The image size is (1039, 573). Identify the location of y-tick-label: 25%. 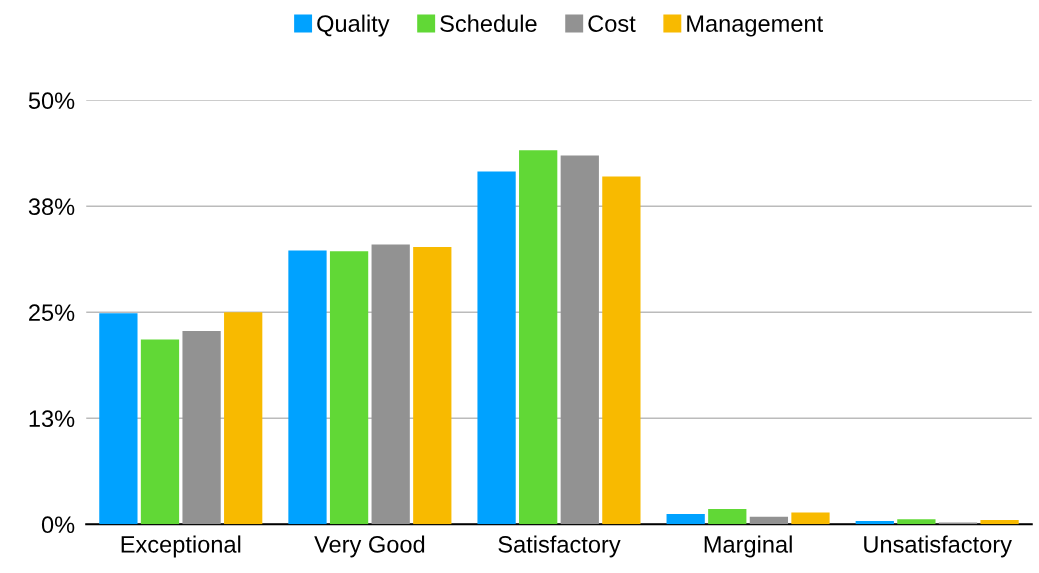
(52, 313).